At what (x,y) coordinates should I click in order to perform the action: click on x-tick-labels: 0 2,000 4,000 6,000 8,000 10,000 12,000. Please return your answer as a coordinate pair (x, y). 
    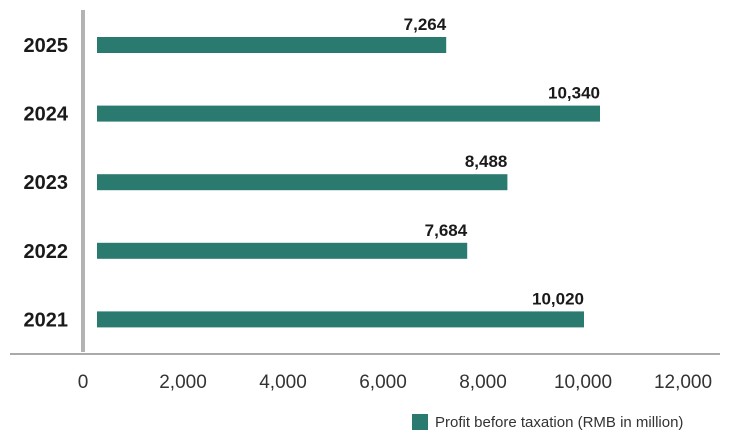
    Looking at the image, I should click on (395, 382).